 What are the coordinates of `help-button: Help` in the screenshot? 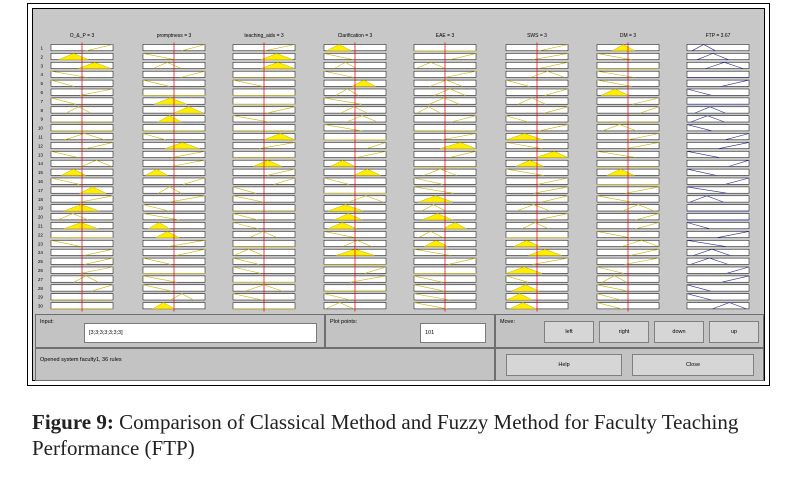 It's located at (564, 365).